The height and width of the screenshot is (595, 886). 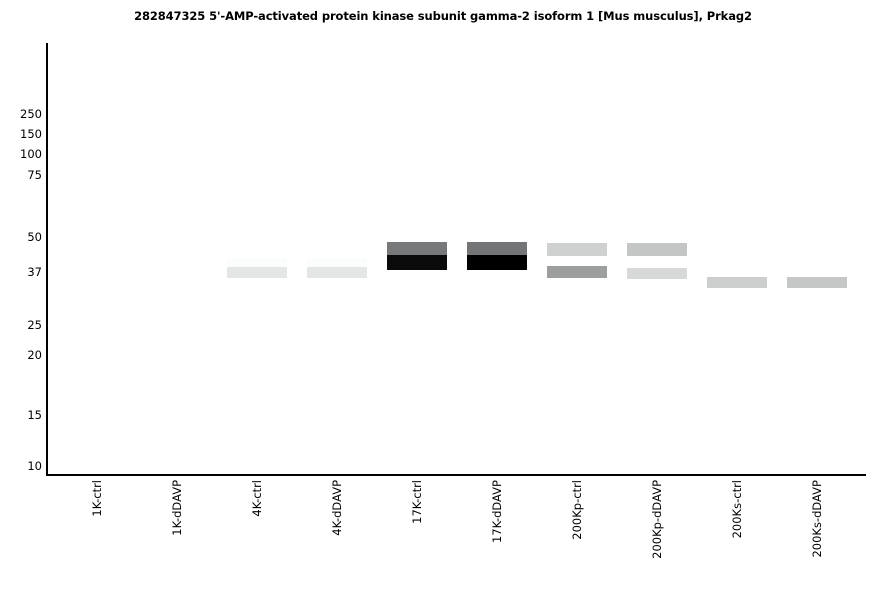 I want to click on x-tick-label: 17K-dDAVP, so click(x=497, y=512).